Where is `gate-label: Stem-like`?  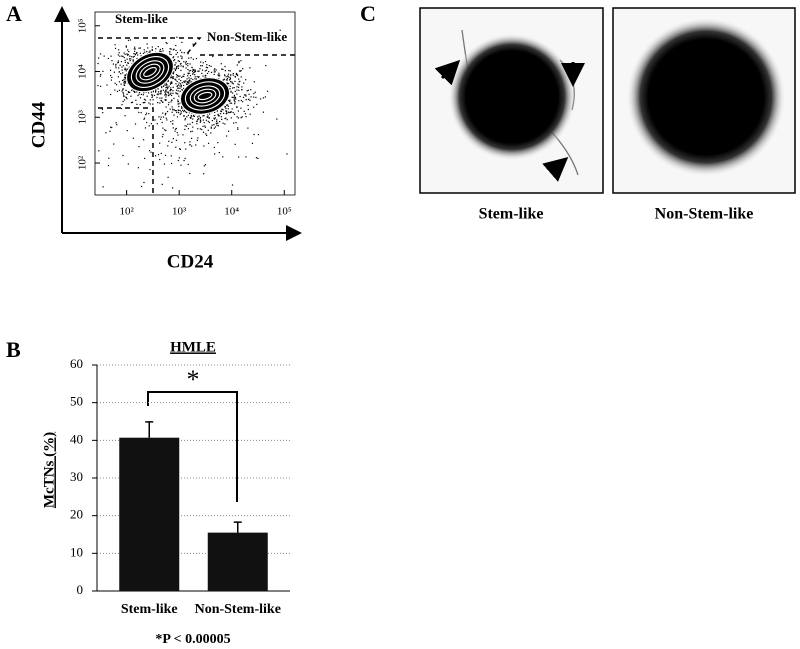 gate-label: Stem-like is located at coordinates (141, 18).